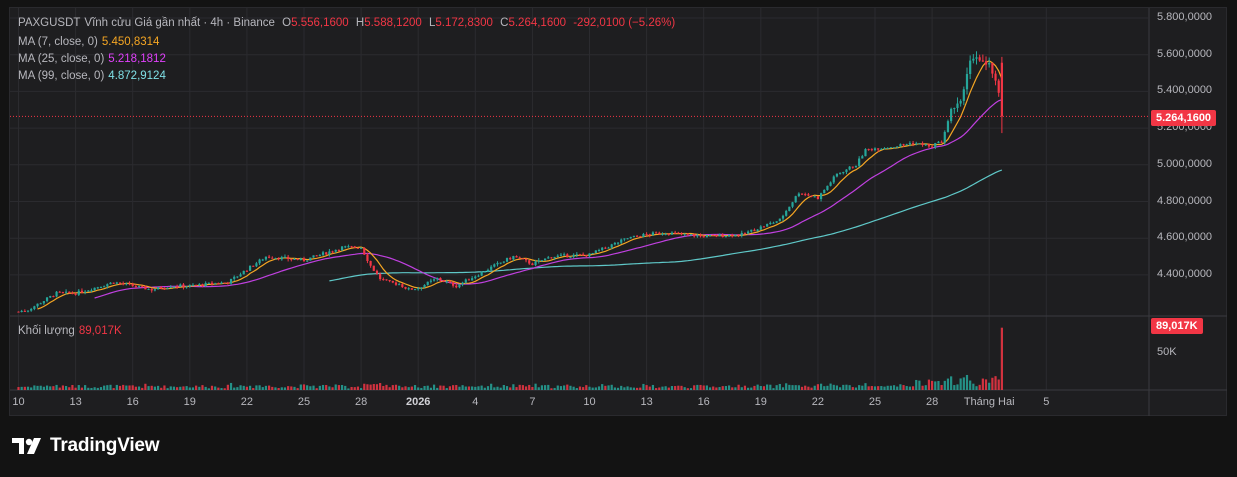 This screenshot has width=1237, height=477. I want to click on tradingview-logo: TradingView, so click(86, 446).